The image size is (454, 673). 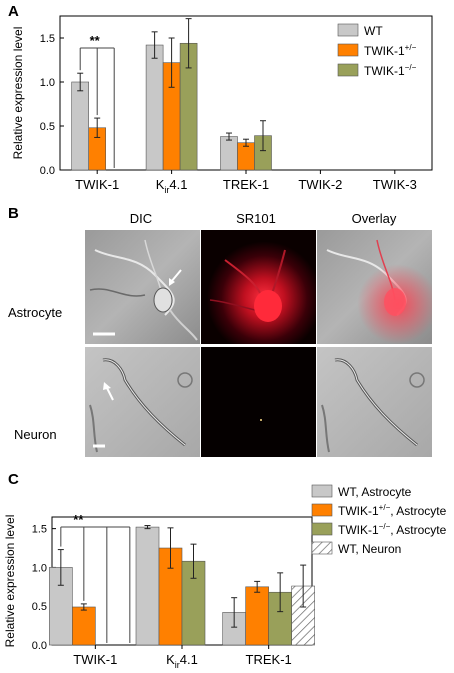 I want to click on x-tick-label: TWIK-3, so click(x=395, y=184).